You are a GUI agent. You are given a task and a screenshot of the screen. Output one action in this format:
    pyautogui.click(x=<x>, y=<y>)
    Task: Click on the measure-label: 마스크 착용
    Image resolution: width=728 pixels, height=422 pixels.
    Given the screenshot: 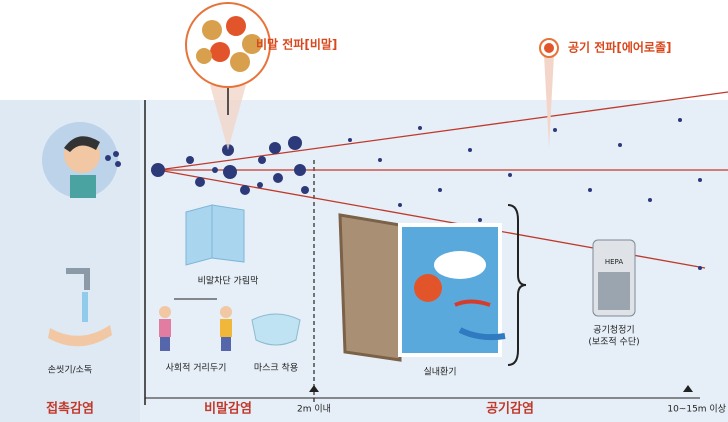 What is the action you would take?
    pyautogui.click(x=276, y=368)
    